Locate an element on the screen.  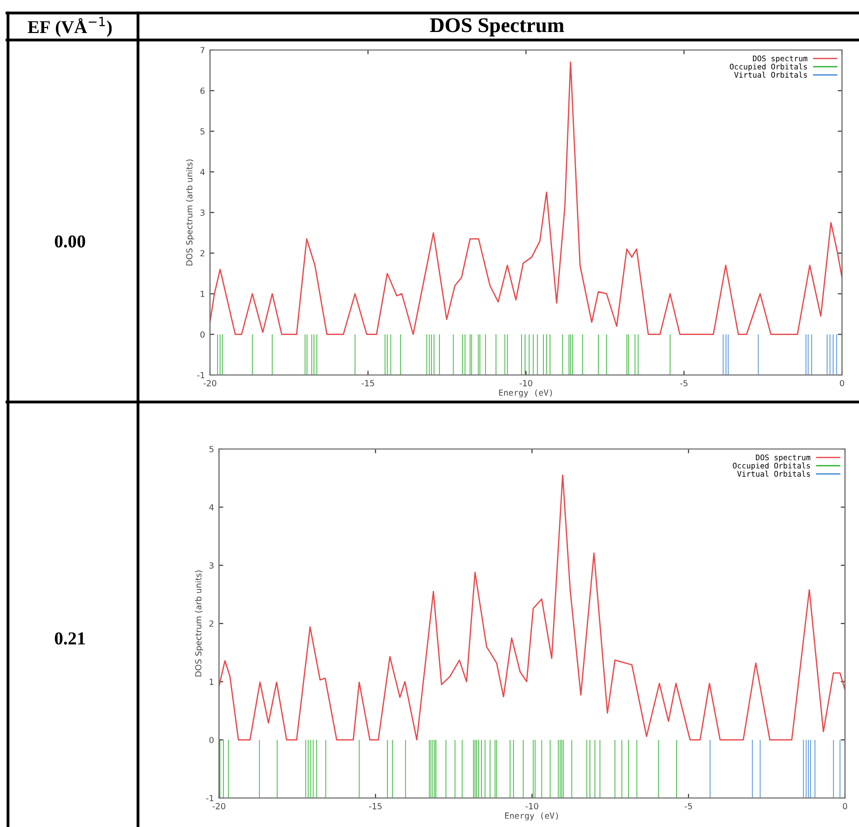
text: EF (VÅ$^{−1}$) is located at coordinates (70, 26).